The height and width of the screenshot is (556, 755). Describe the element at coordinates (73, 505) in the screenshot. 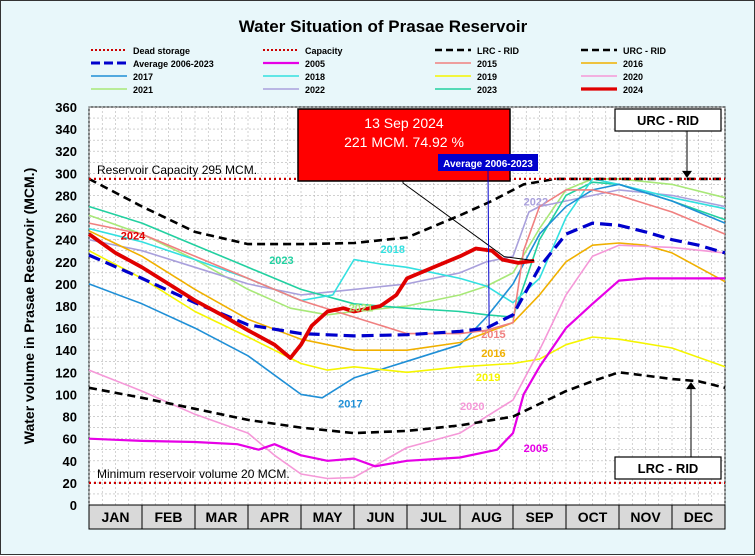

I see `y-tick-label: 0` at that location.